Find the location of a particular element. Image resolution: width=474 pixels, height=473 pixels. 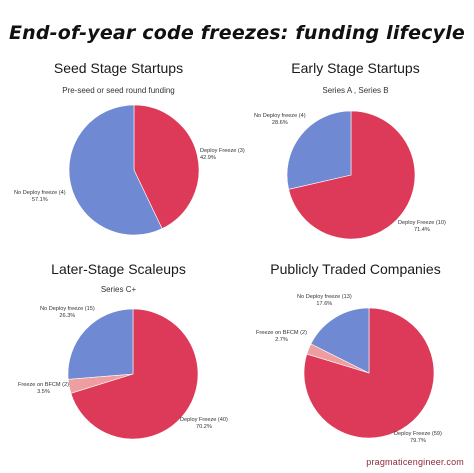

chart-title-seed: Seed Stage Startups is located at coordinates (118, 68).